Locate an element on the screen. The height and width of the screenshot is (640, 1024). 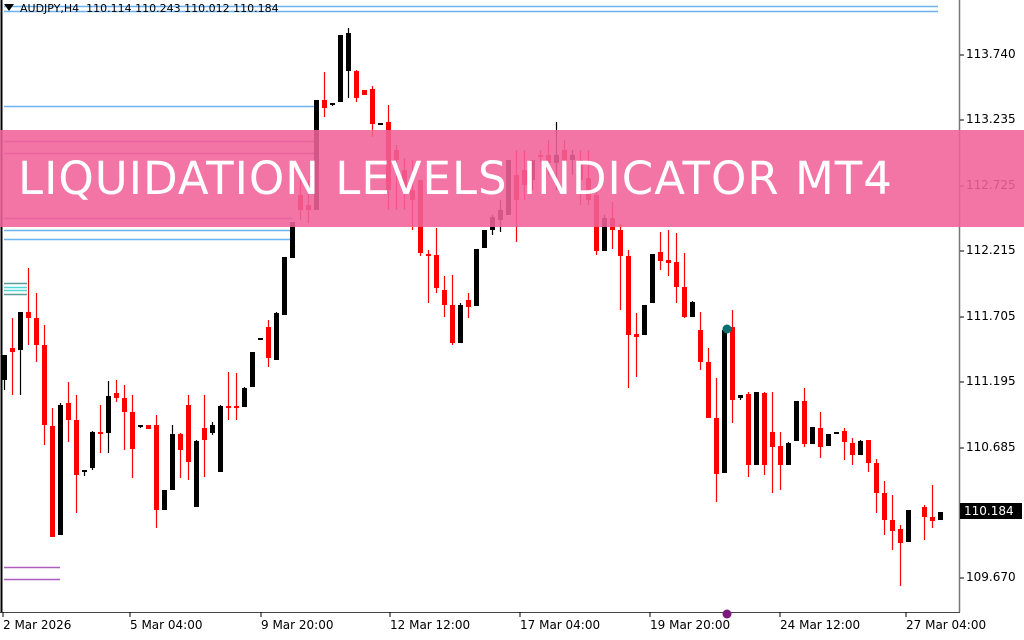
price-tick-label: 110.685 is located at coordinates (991, 447).